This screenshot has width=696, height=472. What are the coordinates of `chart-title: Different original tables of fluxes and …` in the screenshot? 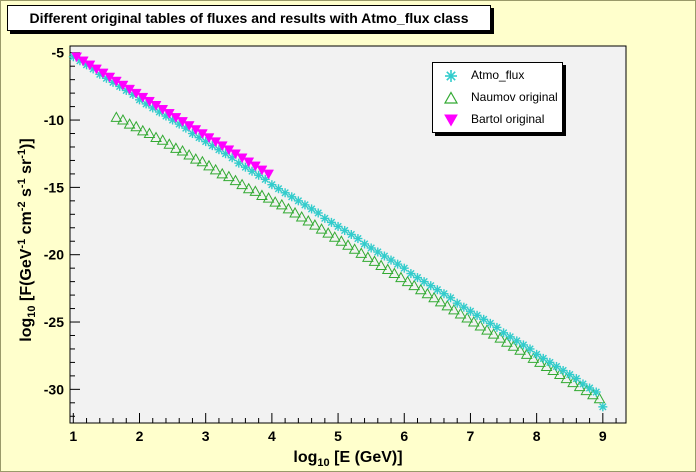 It's located at (249, 18).